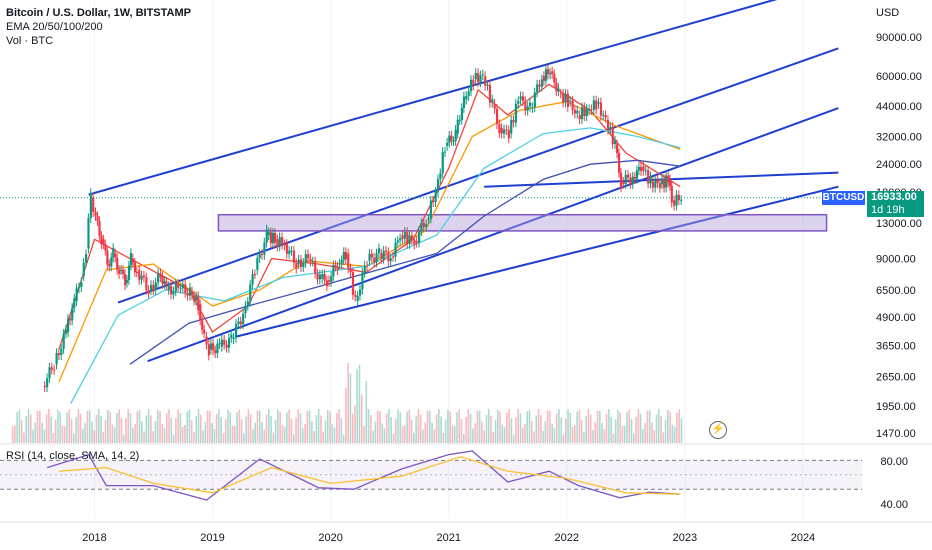 This screenshot has height=550, width=932. I want to click on x-tick-label: 2019, so click(212, 538).